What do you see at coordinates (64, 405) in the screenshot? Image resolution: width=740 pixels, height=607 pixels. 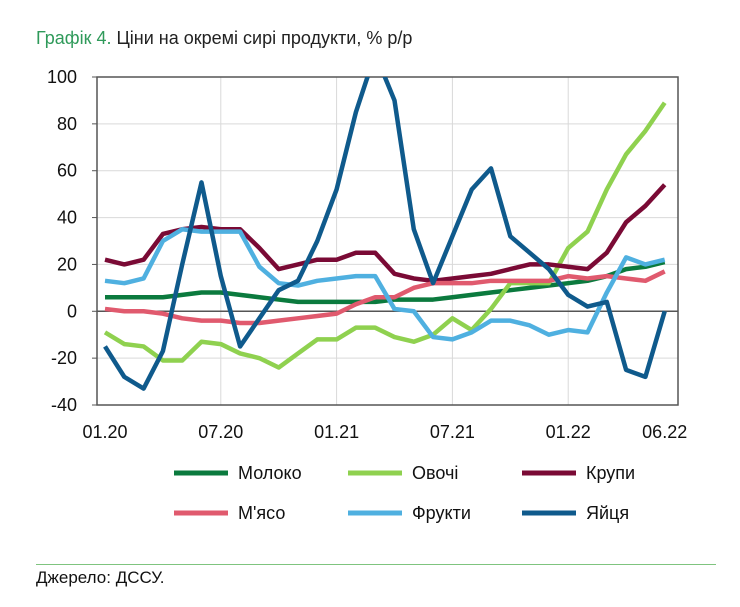 I see `y-tick-label: -40` at bounding box center [64, 405].